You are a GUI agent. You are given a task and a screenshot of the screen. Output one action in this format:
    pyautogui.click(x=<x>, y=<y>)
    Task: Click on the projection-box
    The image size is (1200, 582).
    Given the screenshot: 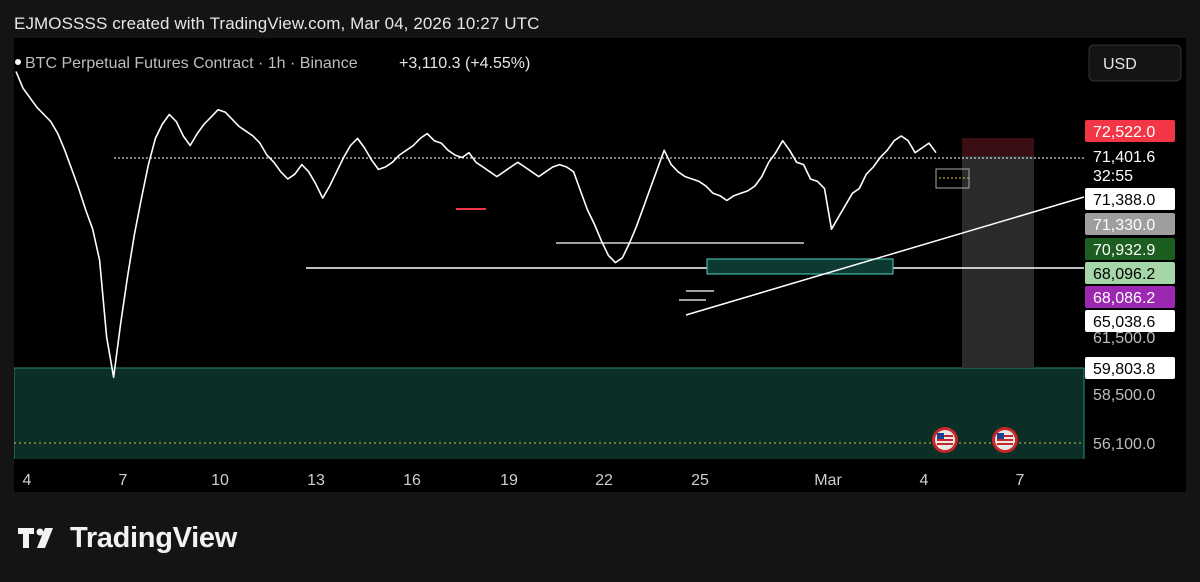 What is the action you would take?
    pyautogui.click(x=998, y=253)
    